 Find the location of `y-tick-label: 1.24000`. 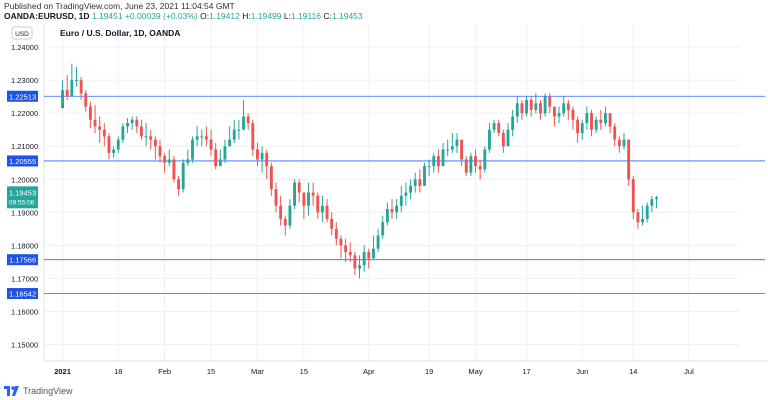

y-tick-label: 1.24000 is located at coordinates (24, 47).